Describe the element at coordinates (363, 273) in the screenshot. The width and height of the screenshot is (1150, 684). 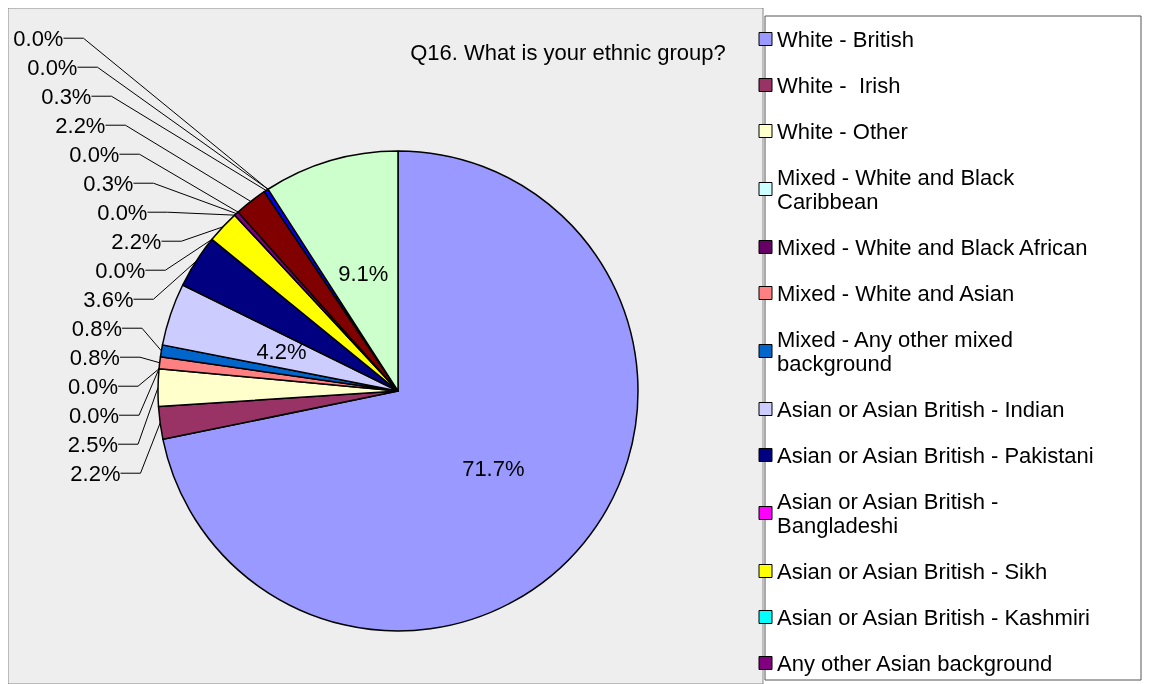
I see `data-label: 9.1%` at that location.